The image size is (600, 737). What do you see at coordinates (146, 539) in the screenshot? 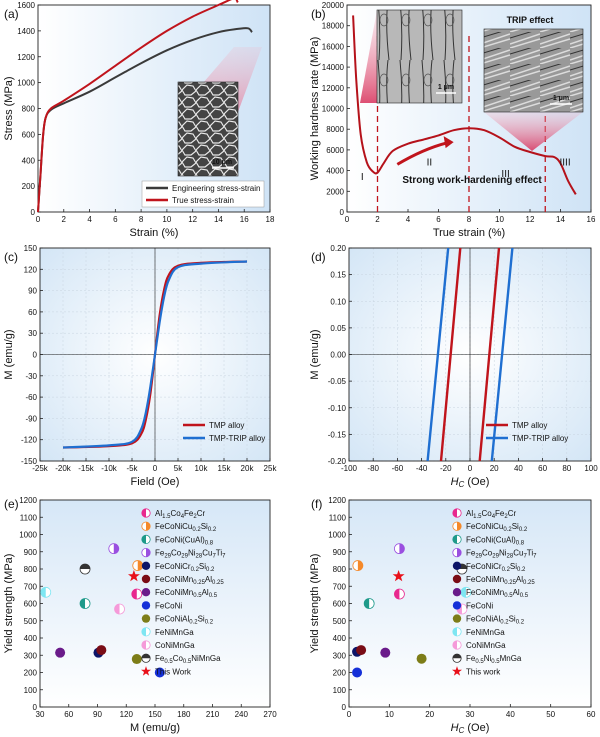
I see `legend-marker-m3` at bounding box center [146, 539].